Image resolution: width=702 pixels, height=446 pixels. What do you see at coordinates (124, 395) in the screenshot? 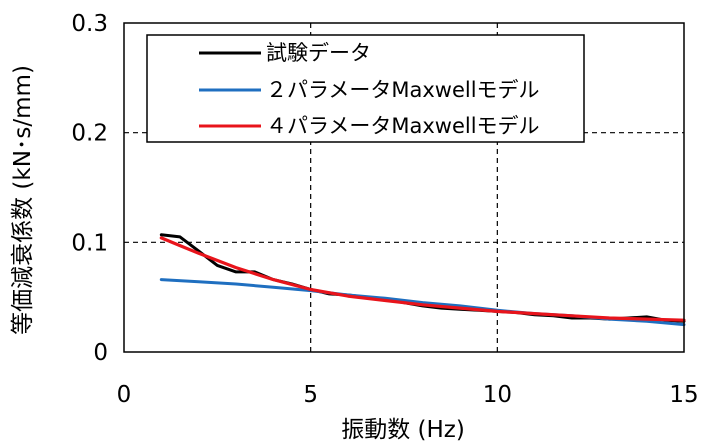
I see `x-tick-label: 0` at bounding box center [124, 395].